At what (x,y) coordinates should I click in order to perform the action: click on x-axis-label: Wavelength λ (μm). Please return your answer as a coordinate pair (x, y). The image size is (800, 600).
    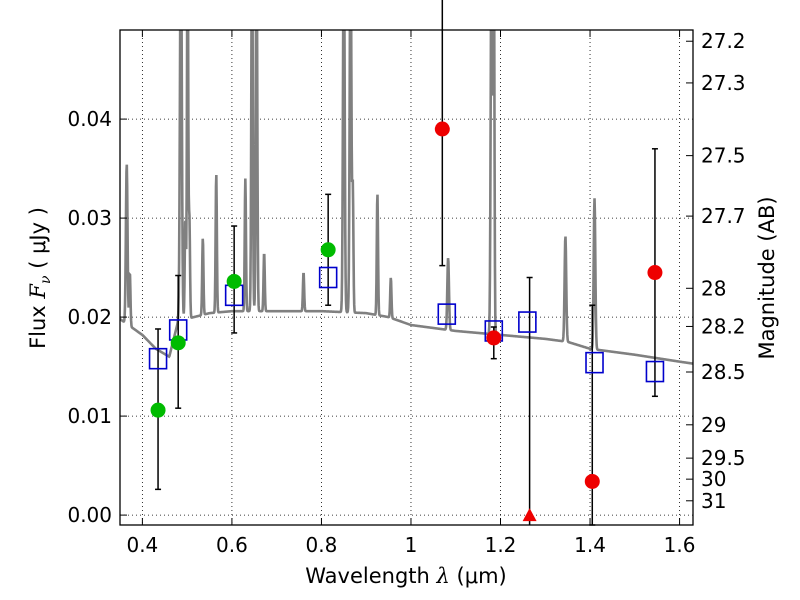
    Looking at the image, I should click on (405, 576).